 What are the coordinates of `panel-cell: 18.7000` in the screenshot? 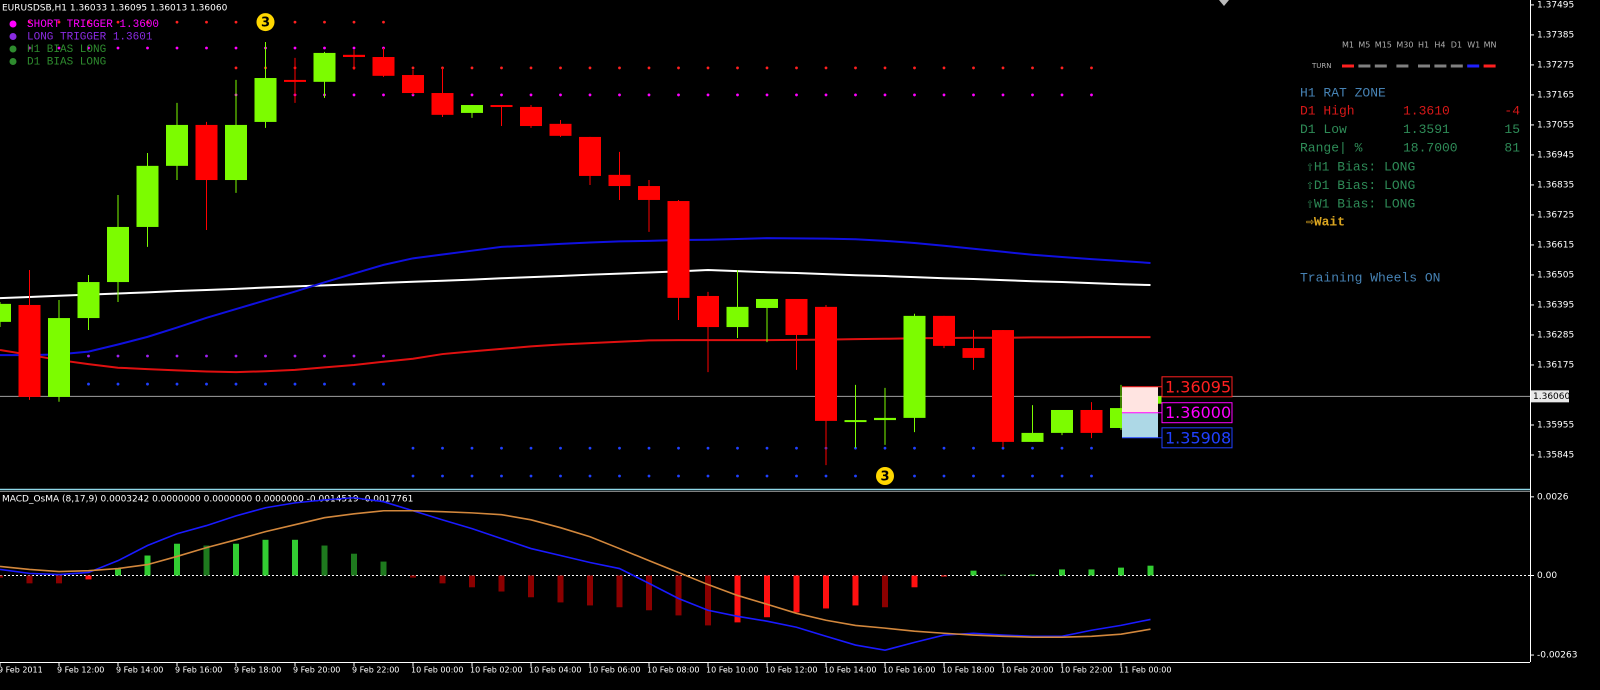 It's located at (1430, 147).